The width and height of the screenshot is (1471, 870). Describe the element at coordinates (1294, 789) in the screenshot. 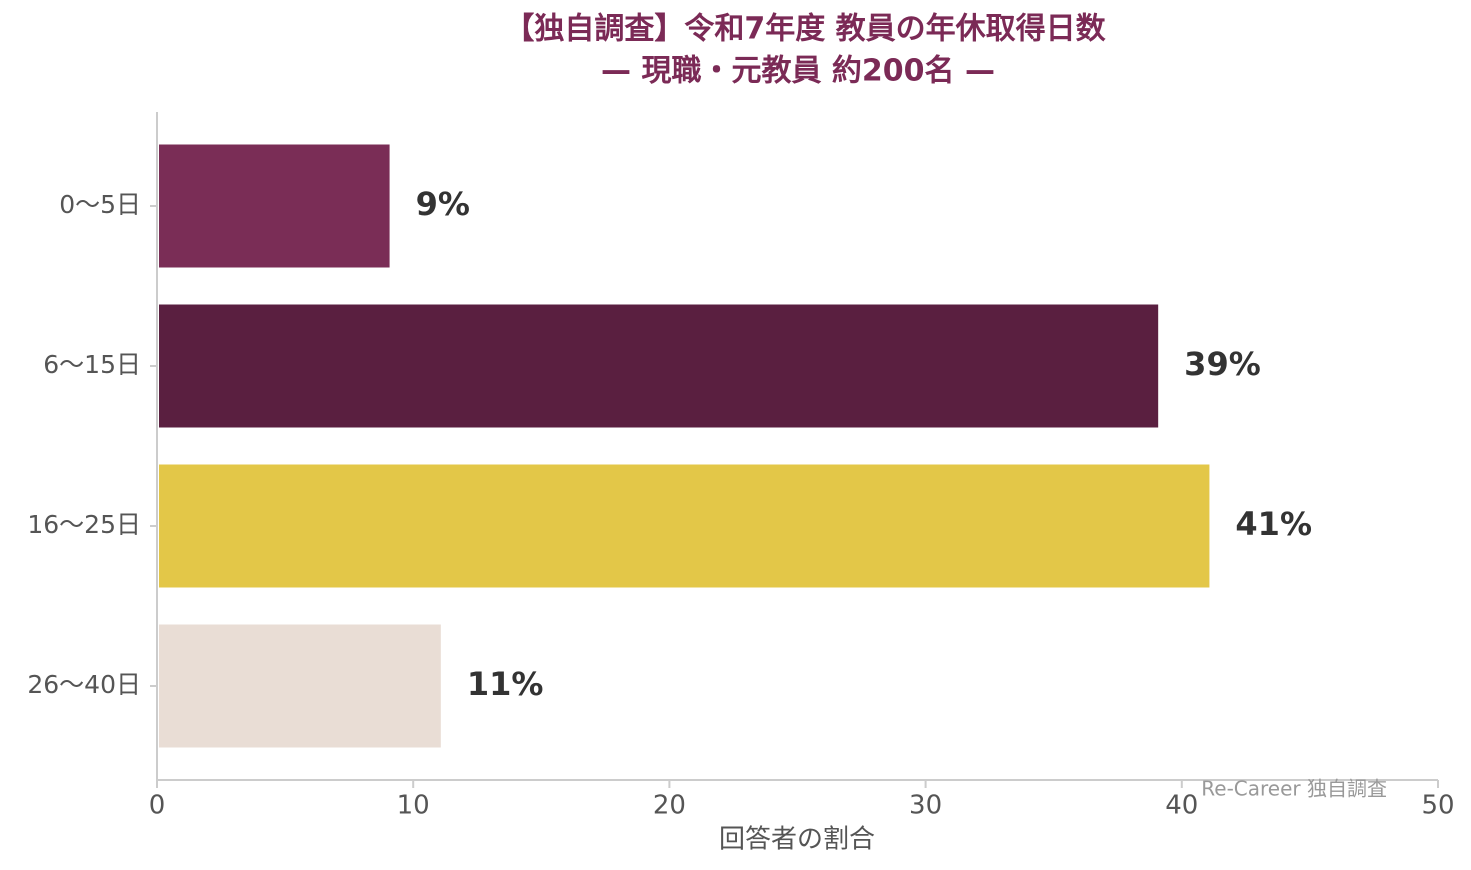

I see `annotation: Re-Career 独自調査` at that location.